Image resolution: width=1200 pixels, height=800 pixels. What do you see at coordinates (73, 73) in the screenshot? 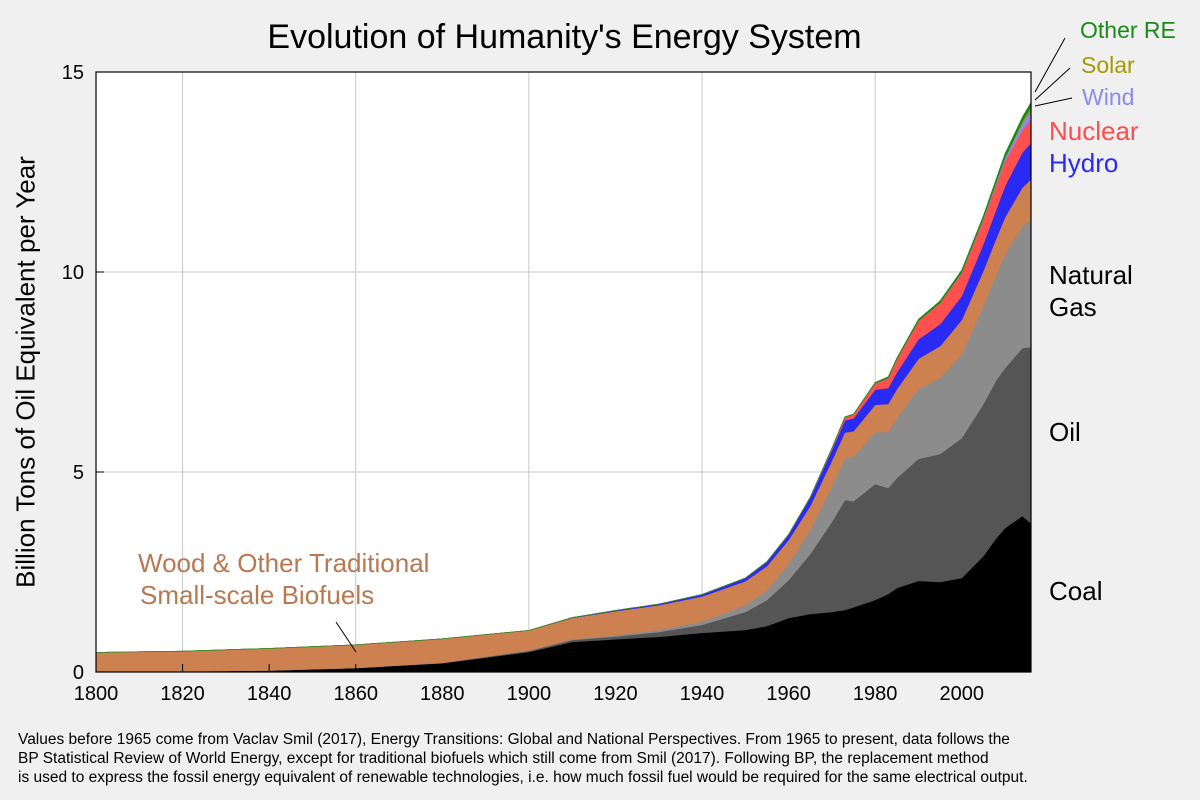
I see `y-tick-label: 15` at bounding box center [73, 73].